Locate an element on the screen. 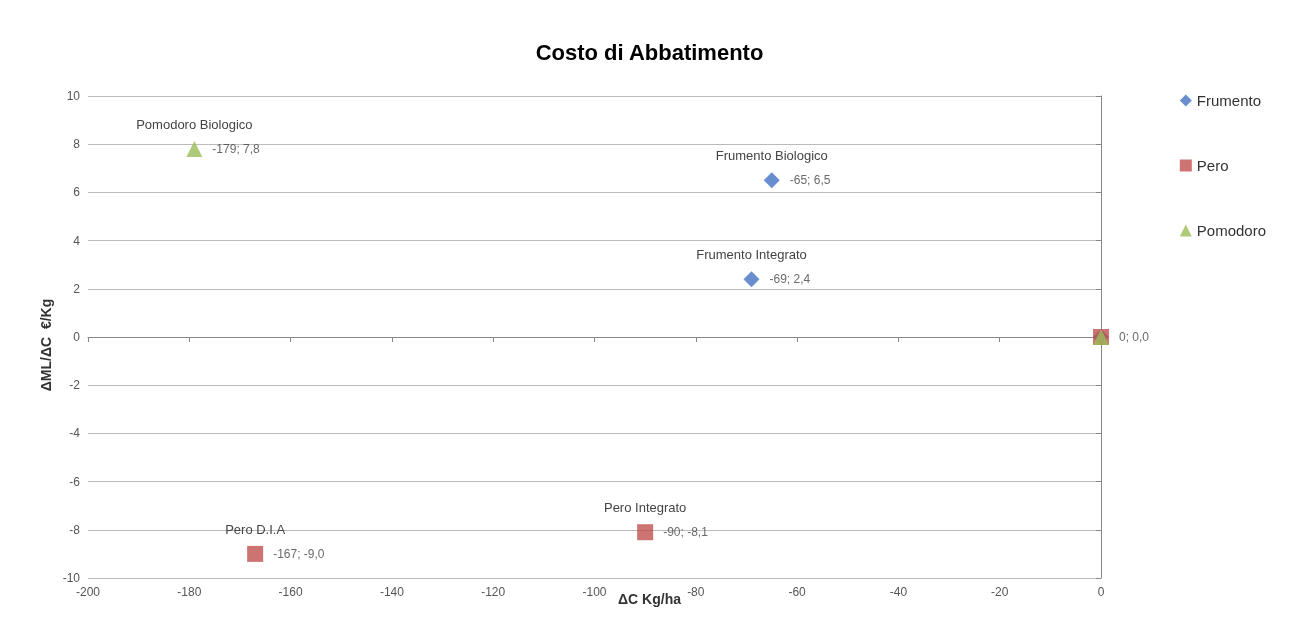 This screenshot has height=624, width=1299. x-tick-label: -20 is located at coordinates (1000, 592).